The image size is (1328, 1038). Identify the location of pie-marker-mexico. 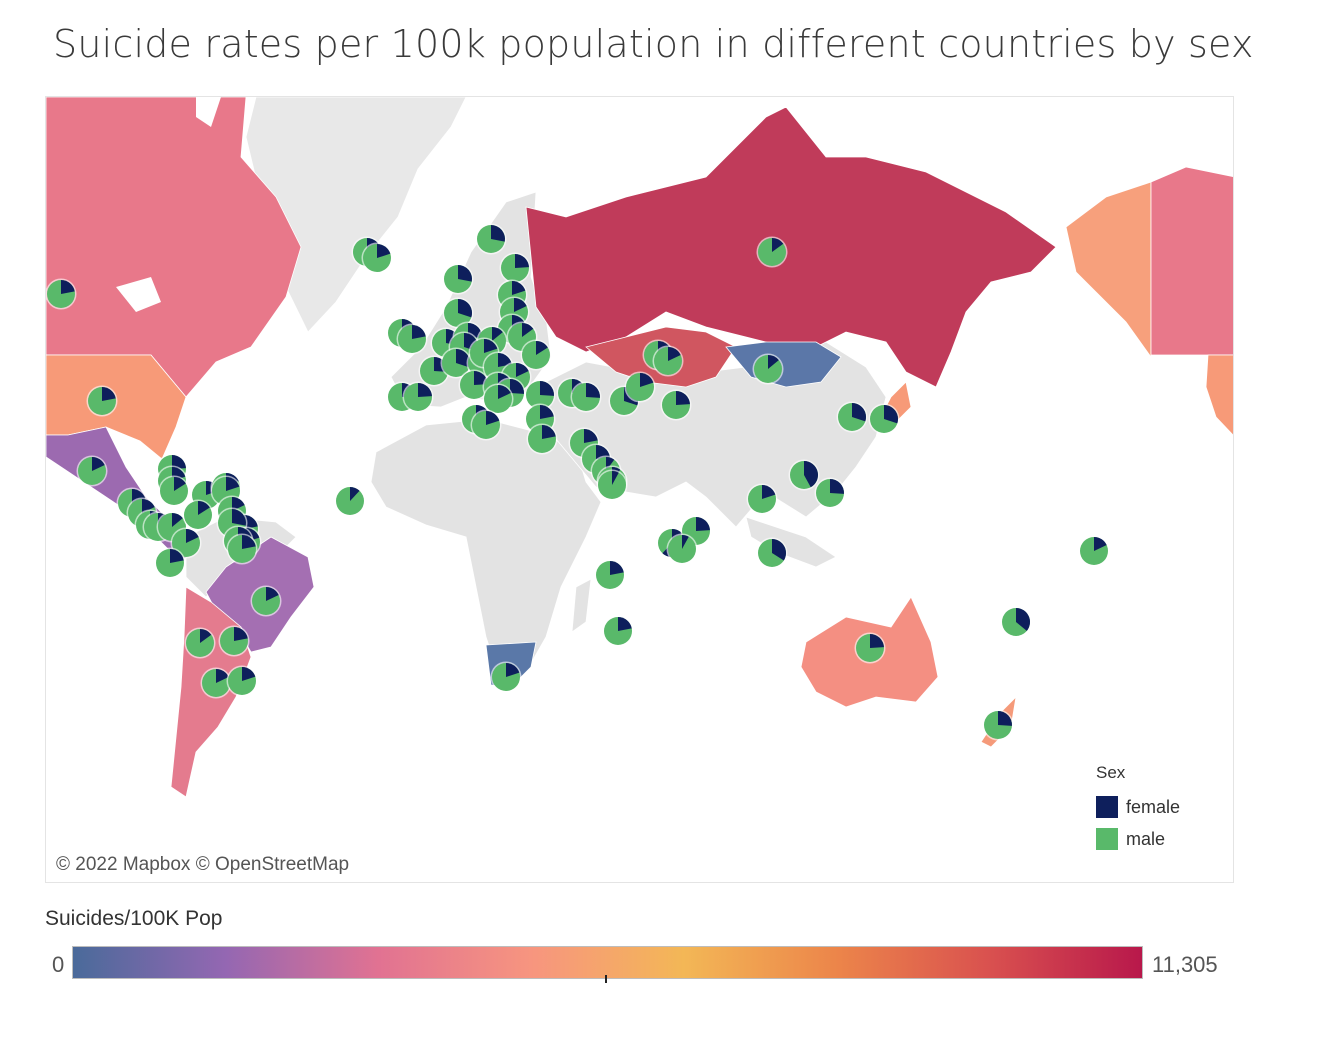
(92, 471).